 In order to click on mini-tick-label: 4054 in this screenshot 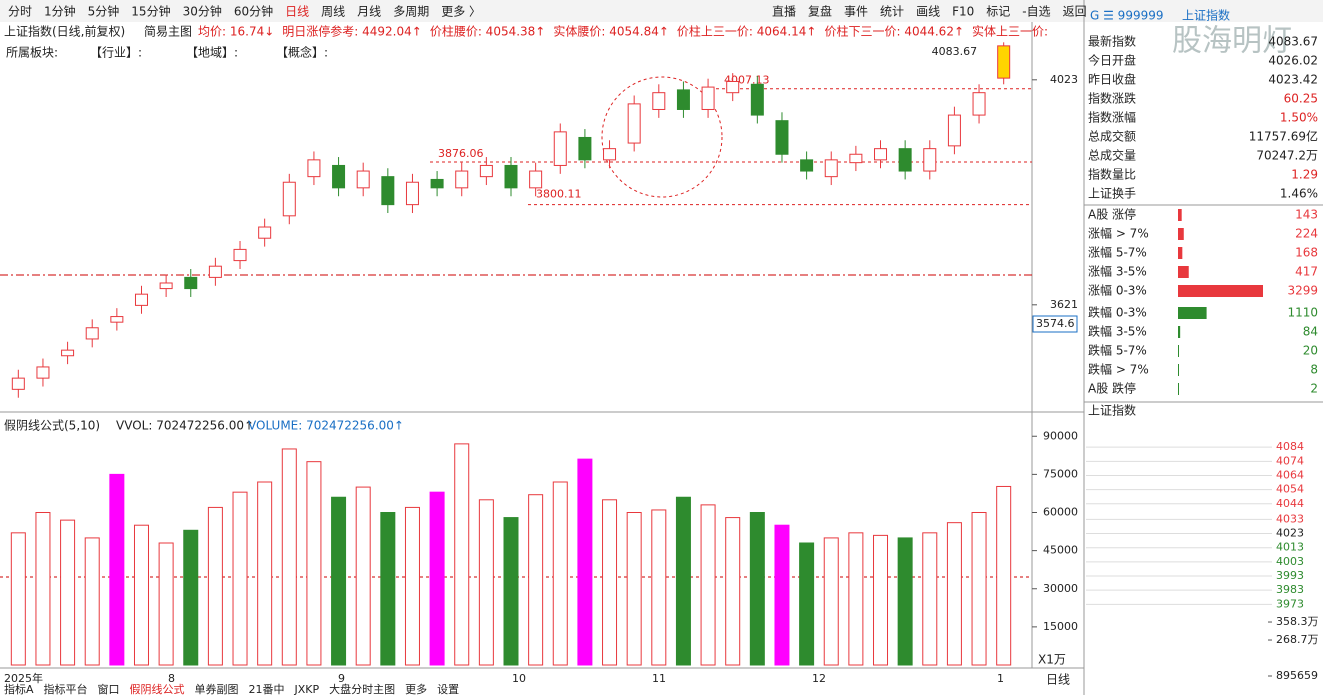, I will do `click(1290, 489)`.